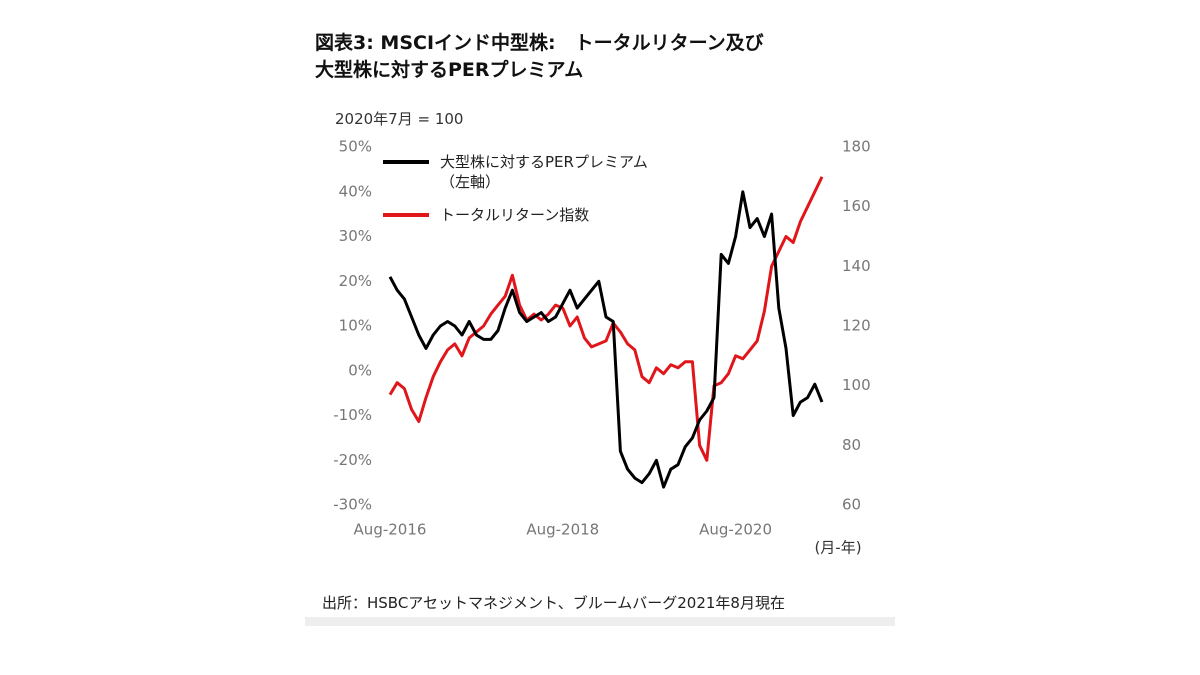 The width and height of the screenshot is (1200, 675). I want to click on x-tick-label: Aug-2020, so click(735, 530).